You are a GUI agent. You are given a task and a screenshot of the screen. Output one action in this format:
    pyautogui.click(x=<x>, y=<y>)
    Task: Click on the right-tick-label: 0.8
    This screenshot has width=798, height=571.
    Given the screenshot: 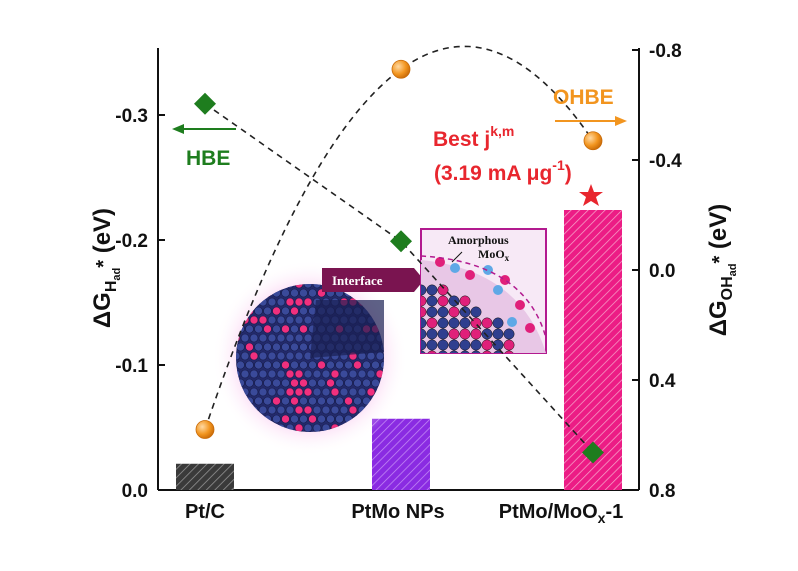 What is the action you would take?
    pyautogui.click(x=662, y=491)
    